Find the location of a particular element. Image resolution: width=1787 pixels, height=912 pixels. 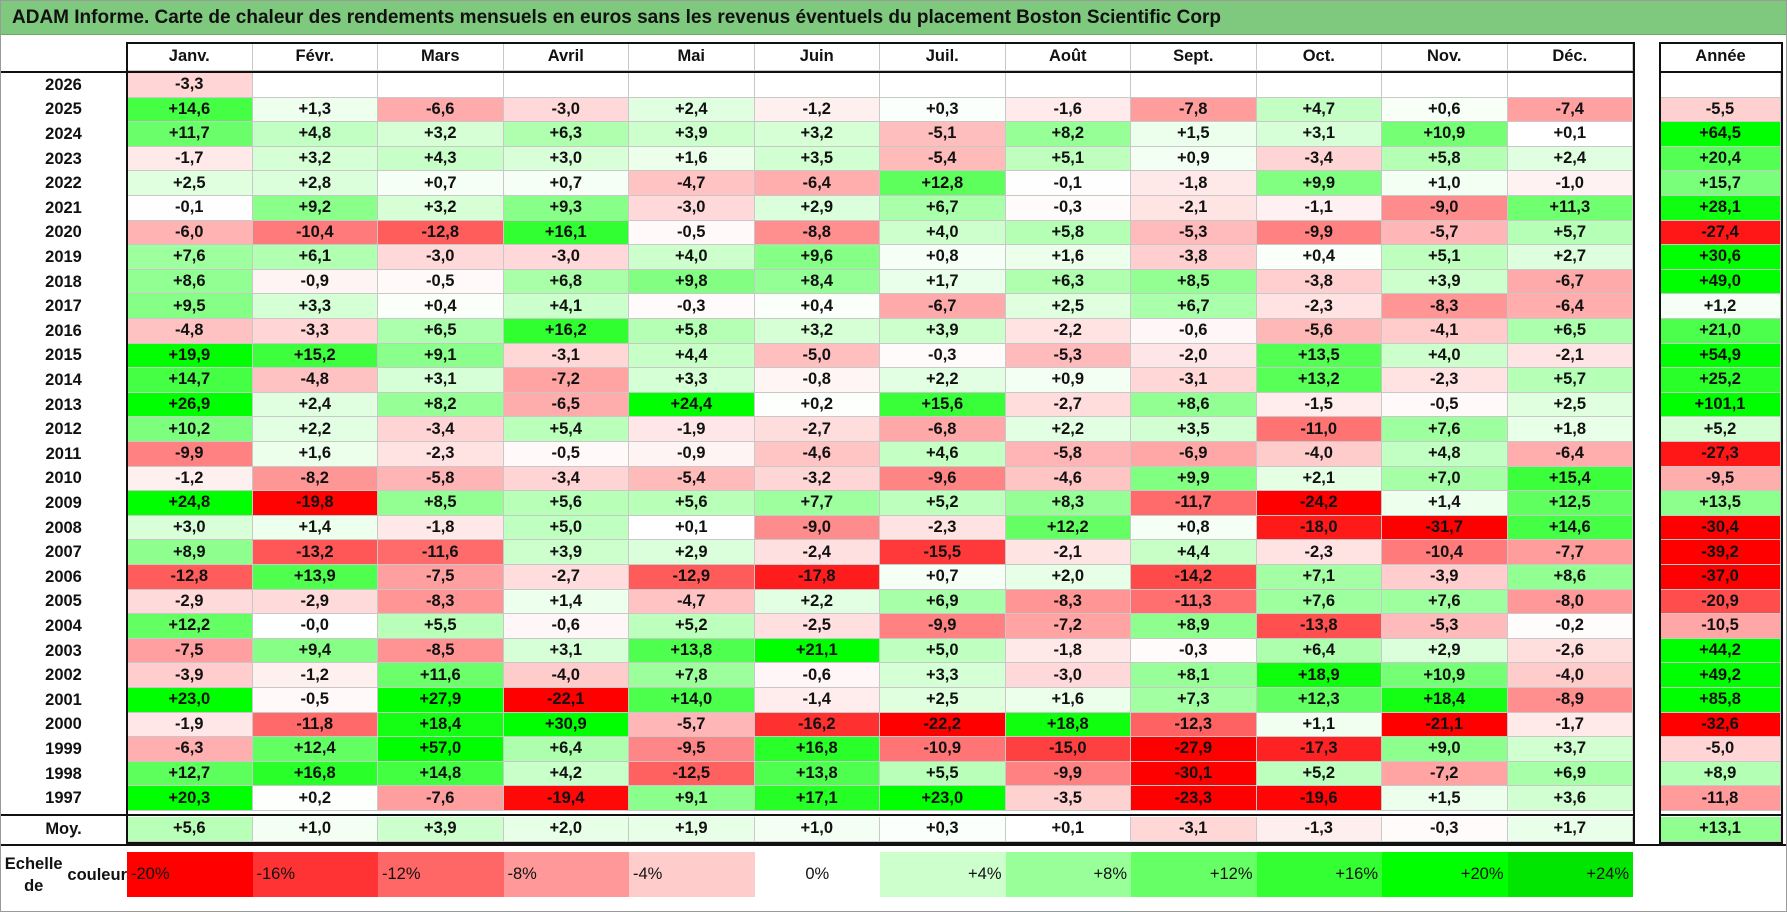

heatmap-cell: +2,5 is located at coordinates (1570, 405).